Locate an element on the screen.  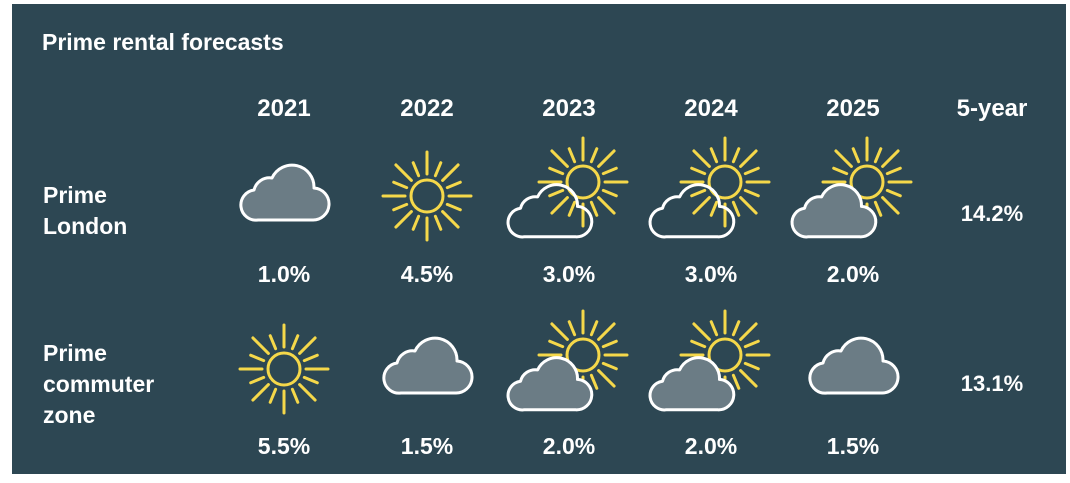
value-commuter-2023: 2.0% is located at coordinates (569, 446).